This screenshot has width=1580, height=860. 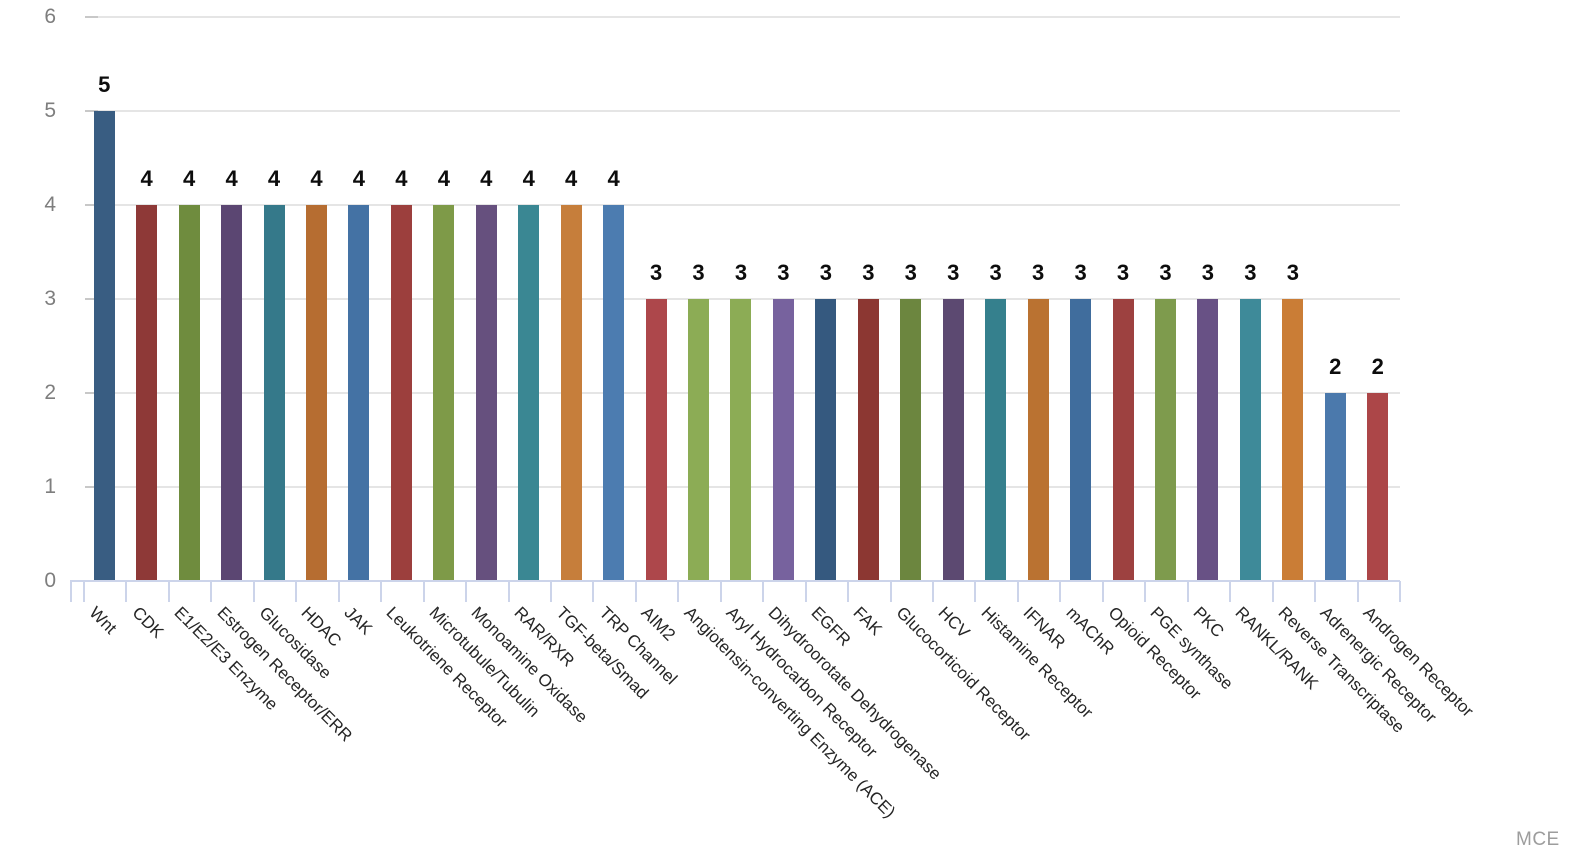 I want to click on watermark: MCE, so click(x=1538, y=839).